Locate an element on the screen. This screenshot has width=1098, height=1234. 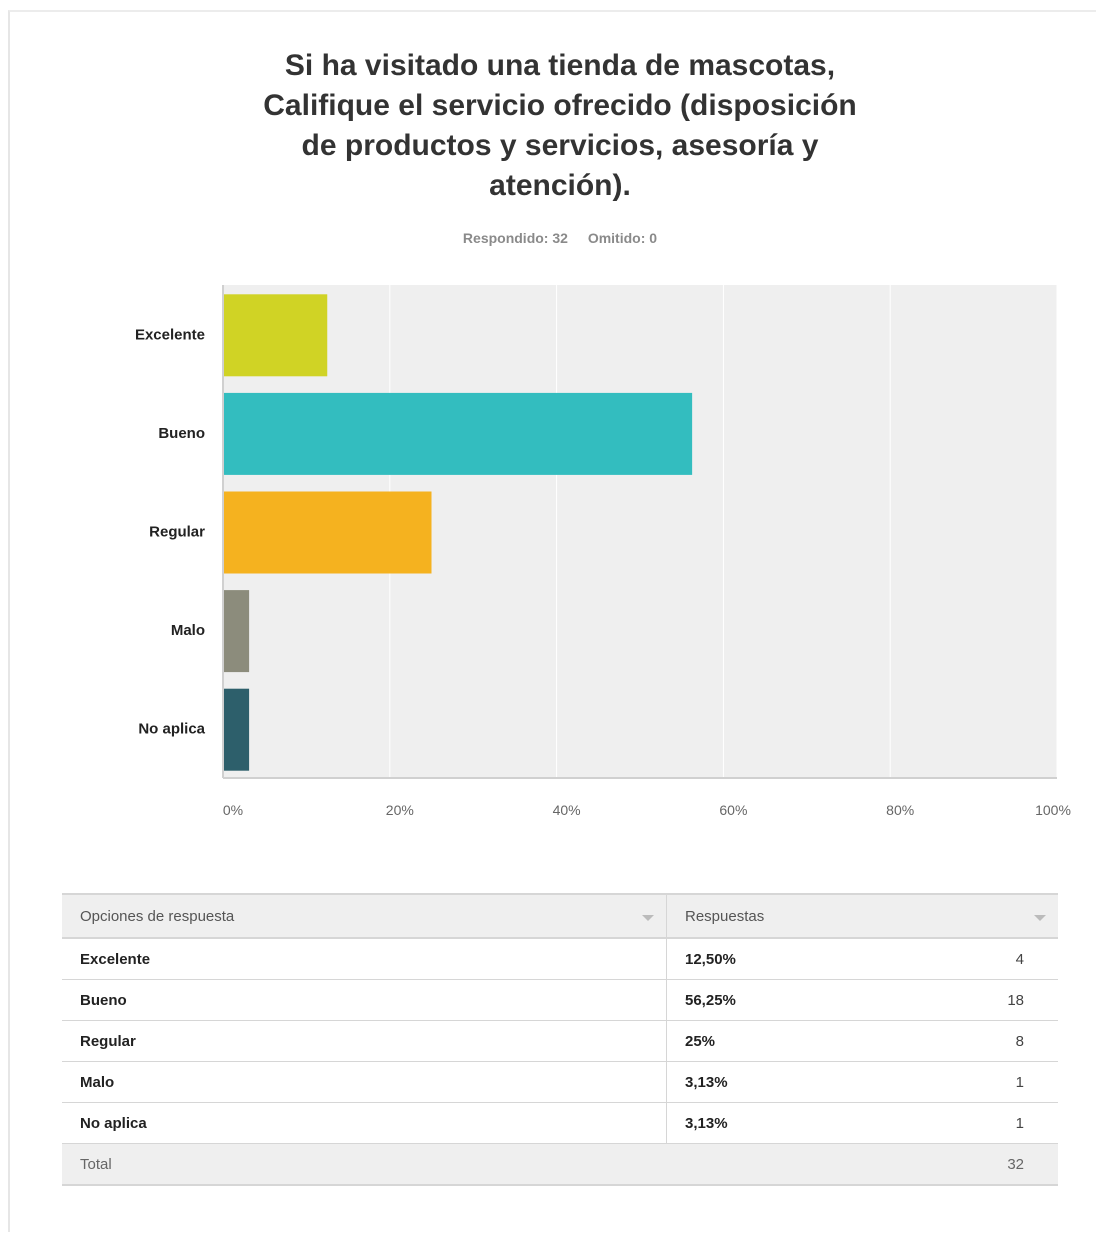
answered-count: Respondido: 32 is located at coordinates (515, 238).